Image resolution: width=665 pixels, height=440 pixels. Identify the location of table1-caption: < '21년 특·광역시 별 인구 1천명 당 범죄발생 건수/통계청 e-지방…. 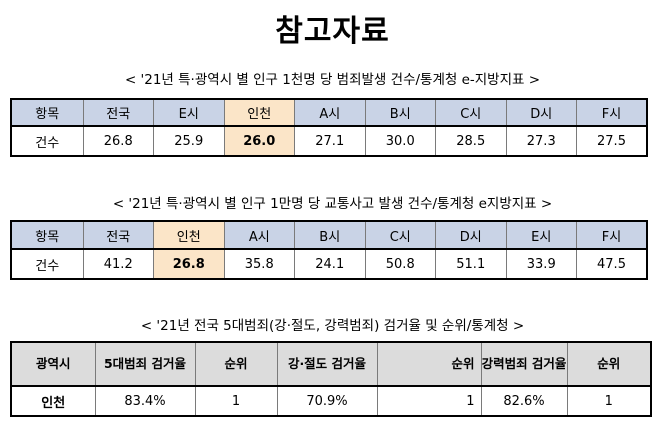
(332, 80).